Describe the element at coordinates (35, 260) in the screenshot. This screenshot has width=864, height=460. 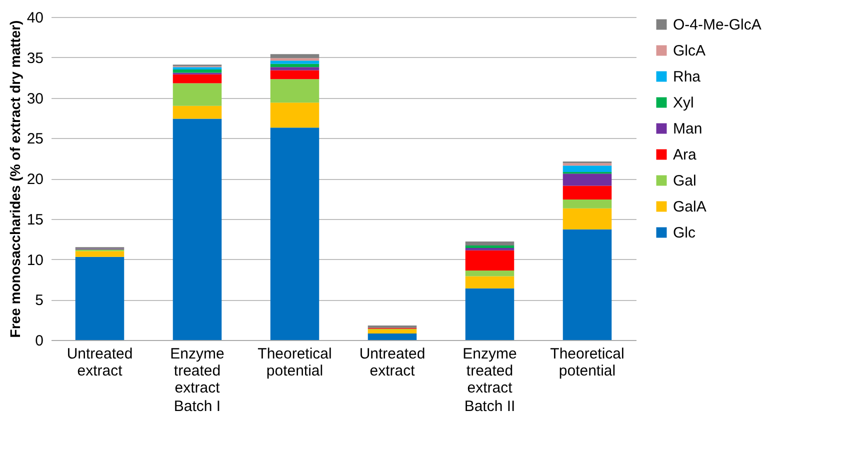
I see `y-tick-label: 10` at that location.